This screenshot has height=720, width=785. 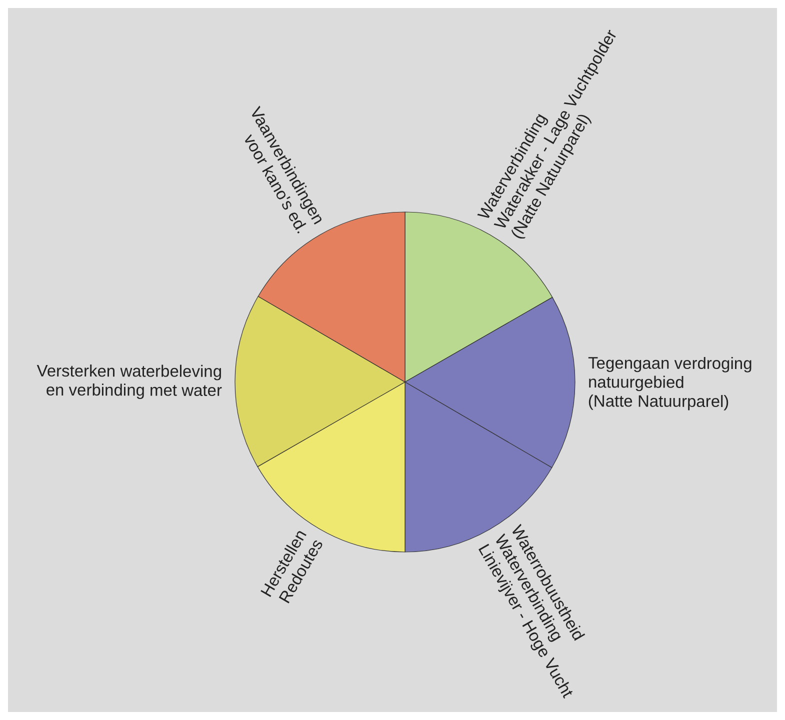 What do you see at coordinates (670, 382) in the screenshot?
I see `slice-label: Tegengaan verdroging natuurgebied (Natte Natuurparel)` at bounding box center [670, 382].